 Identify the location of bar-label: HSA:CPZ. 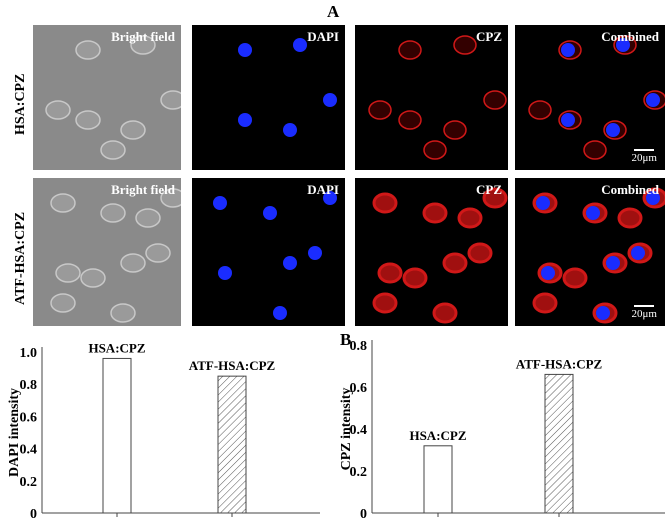
(116, 347).